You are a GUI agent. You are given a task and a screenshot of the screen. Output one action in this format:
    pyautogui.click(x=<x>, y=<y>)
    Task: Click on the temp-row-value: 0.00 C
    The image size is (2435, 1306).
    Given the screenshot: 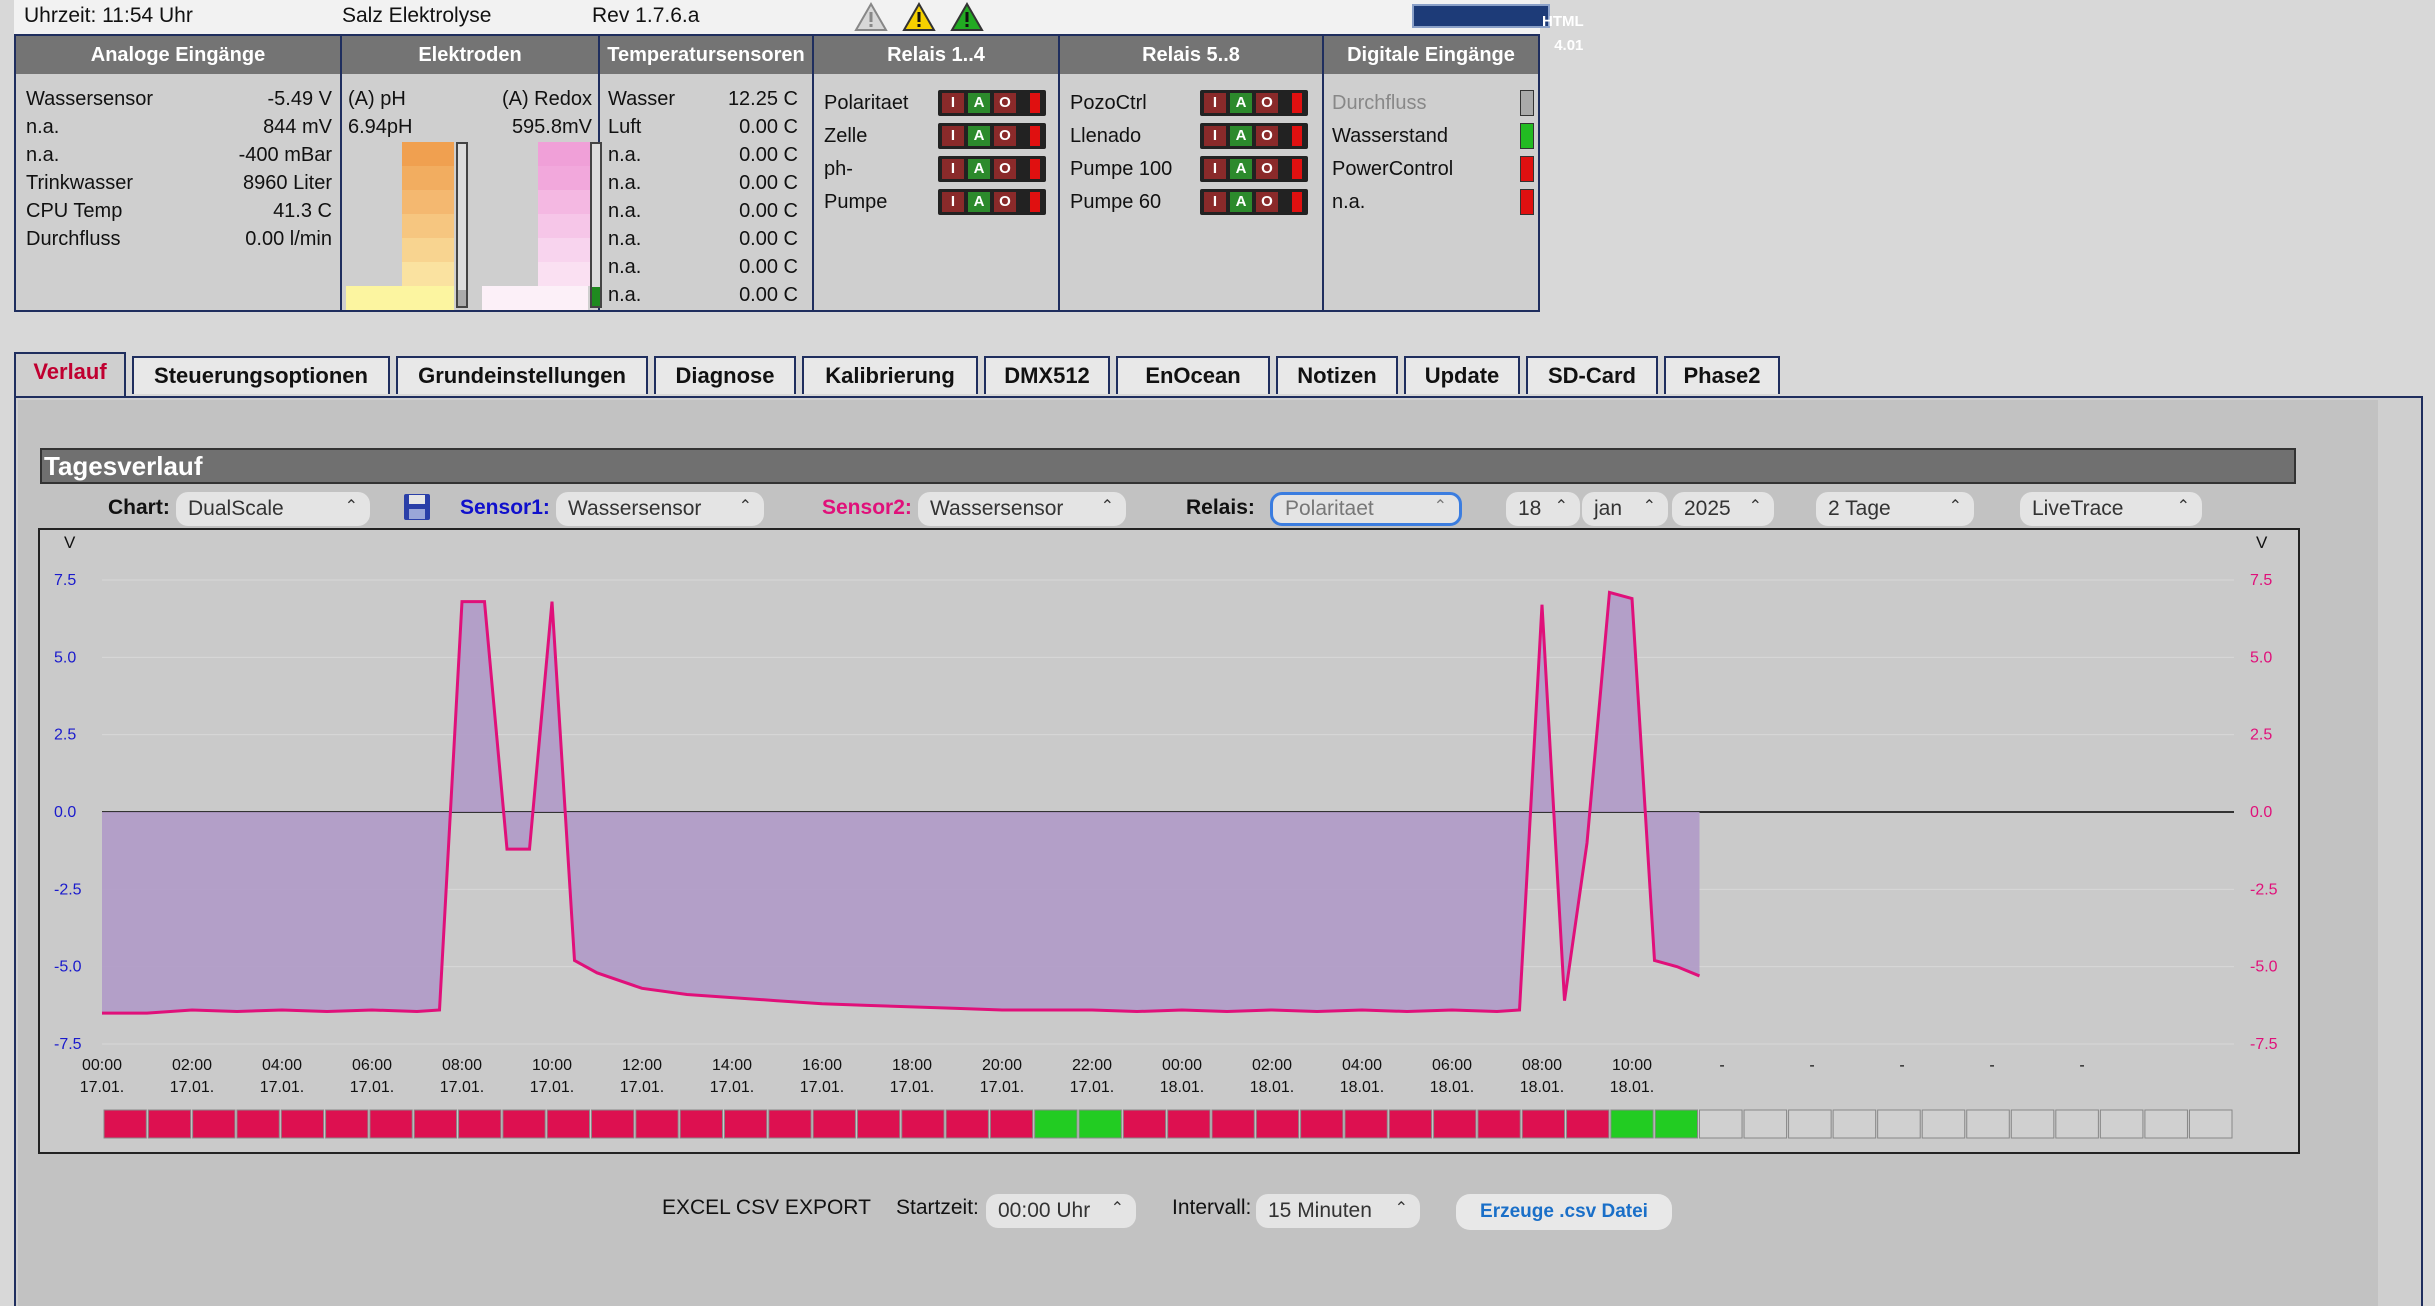 What is the action you would take?
    pyautogui.click(x=768, y=239)
    